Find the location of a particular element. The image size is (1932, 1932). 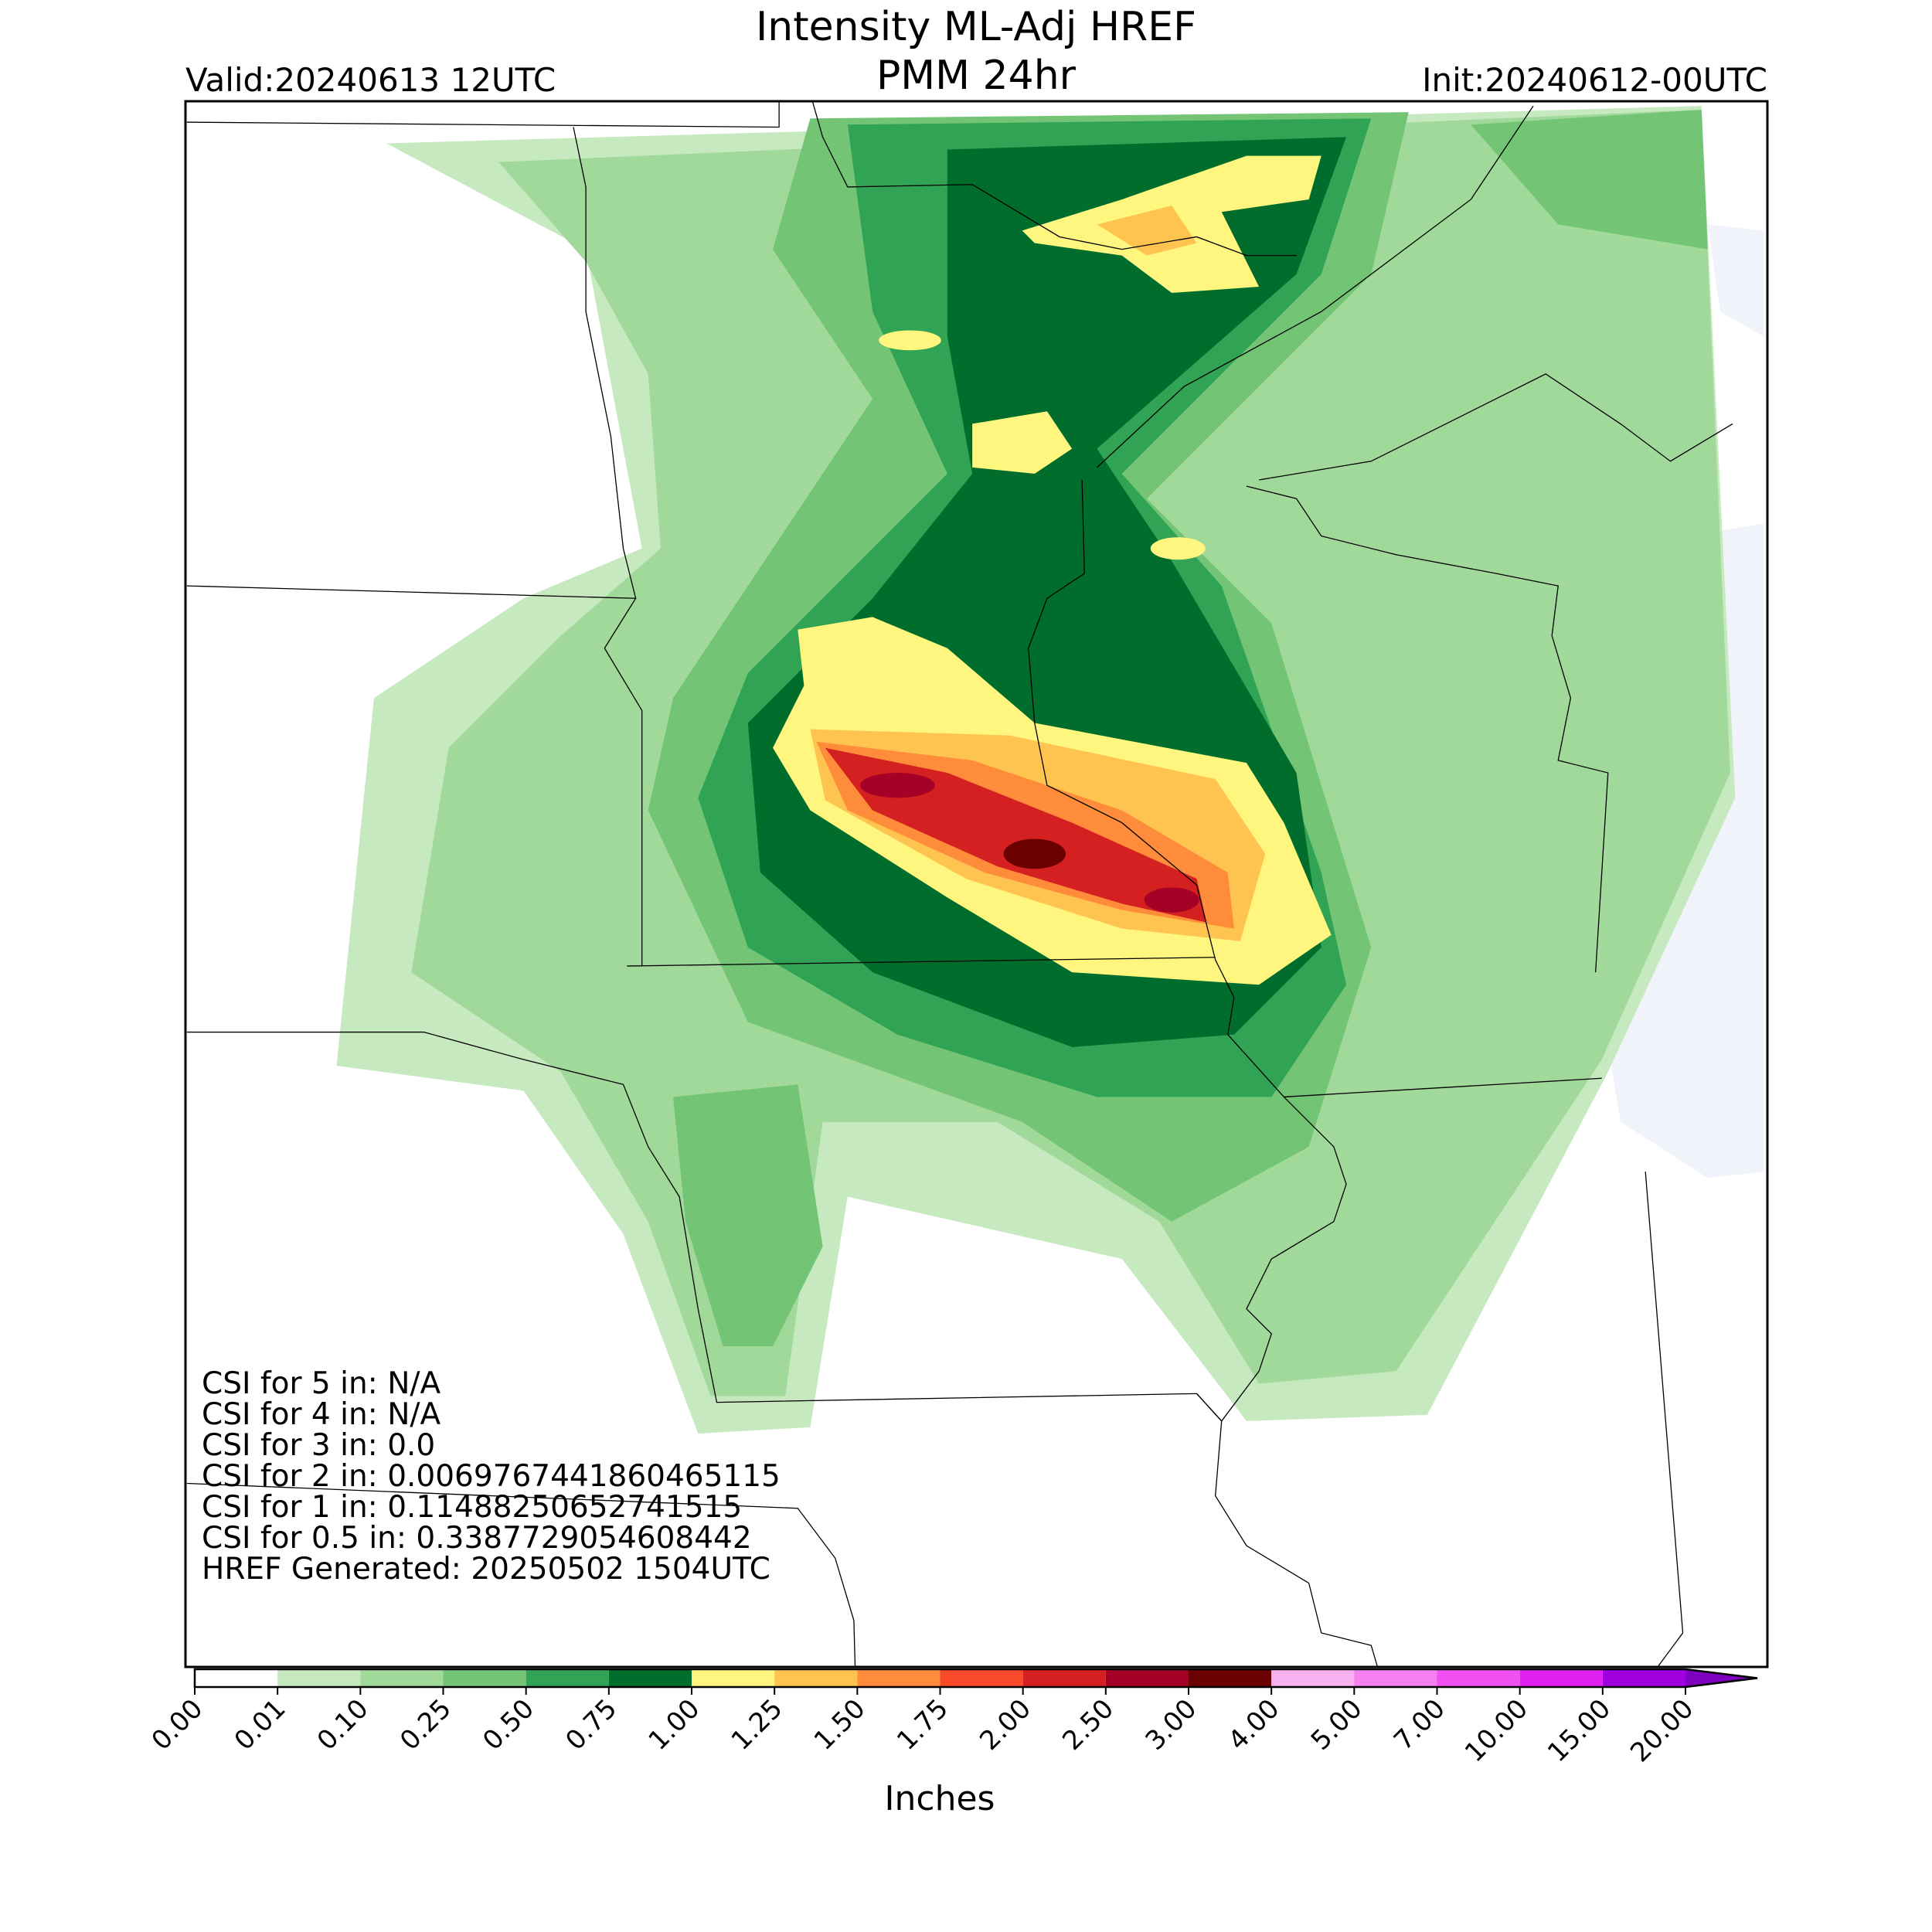

colorbar-tick-label: 1.75 is located at coordinates (922, 1725).